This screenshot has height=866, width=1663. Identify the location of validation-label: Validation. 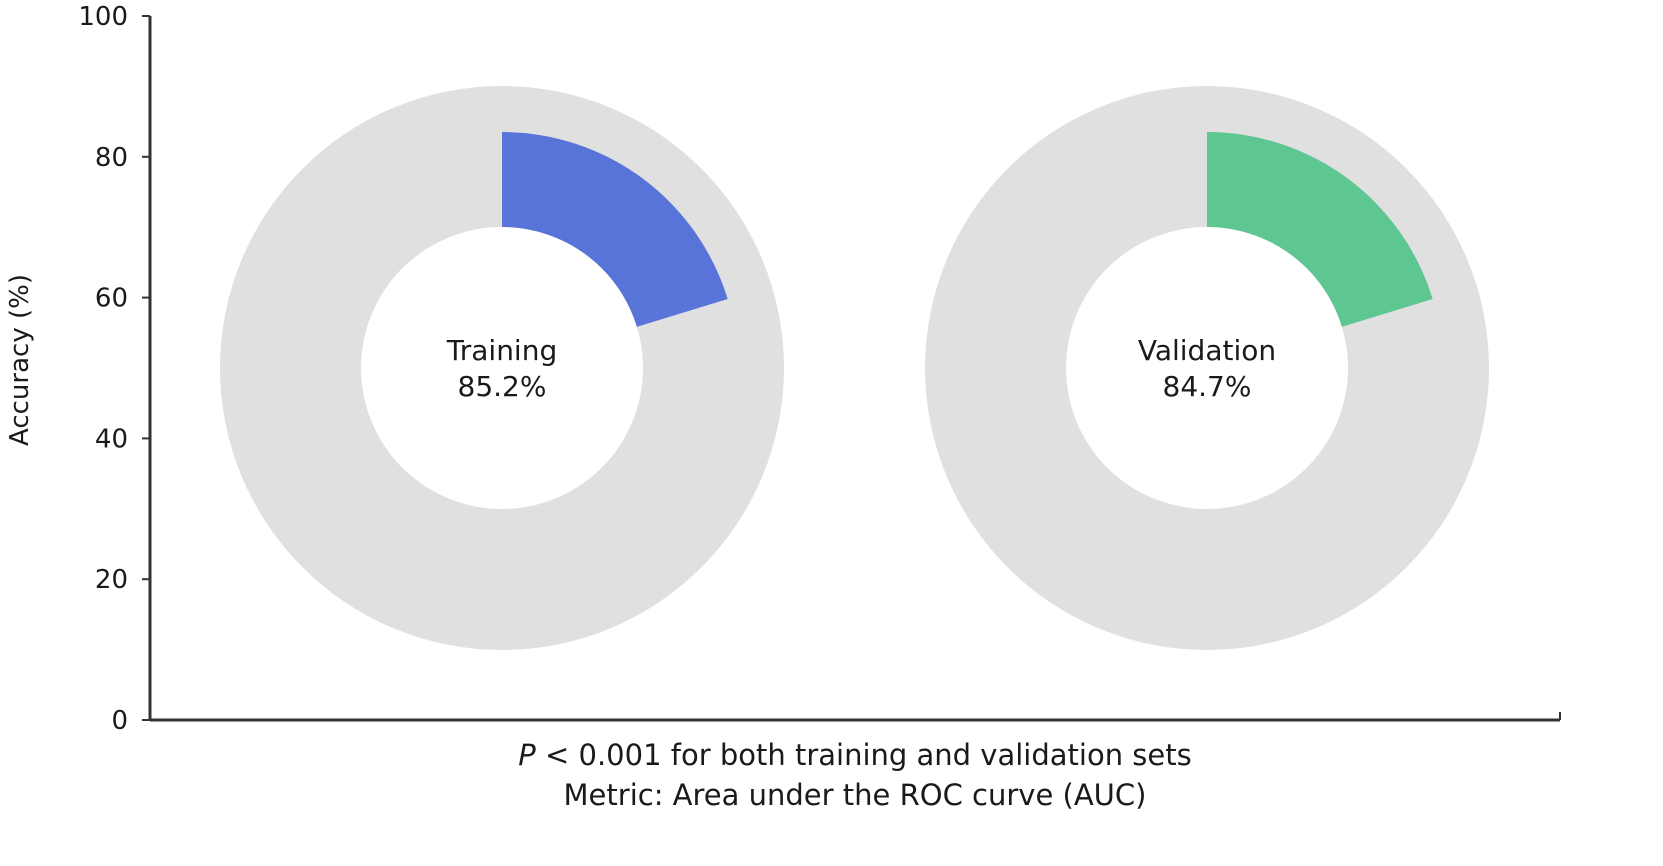
(1207, 350).